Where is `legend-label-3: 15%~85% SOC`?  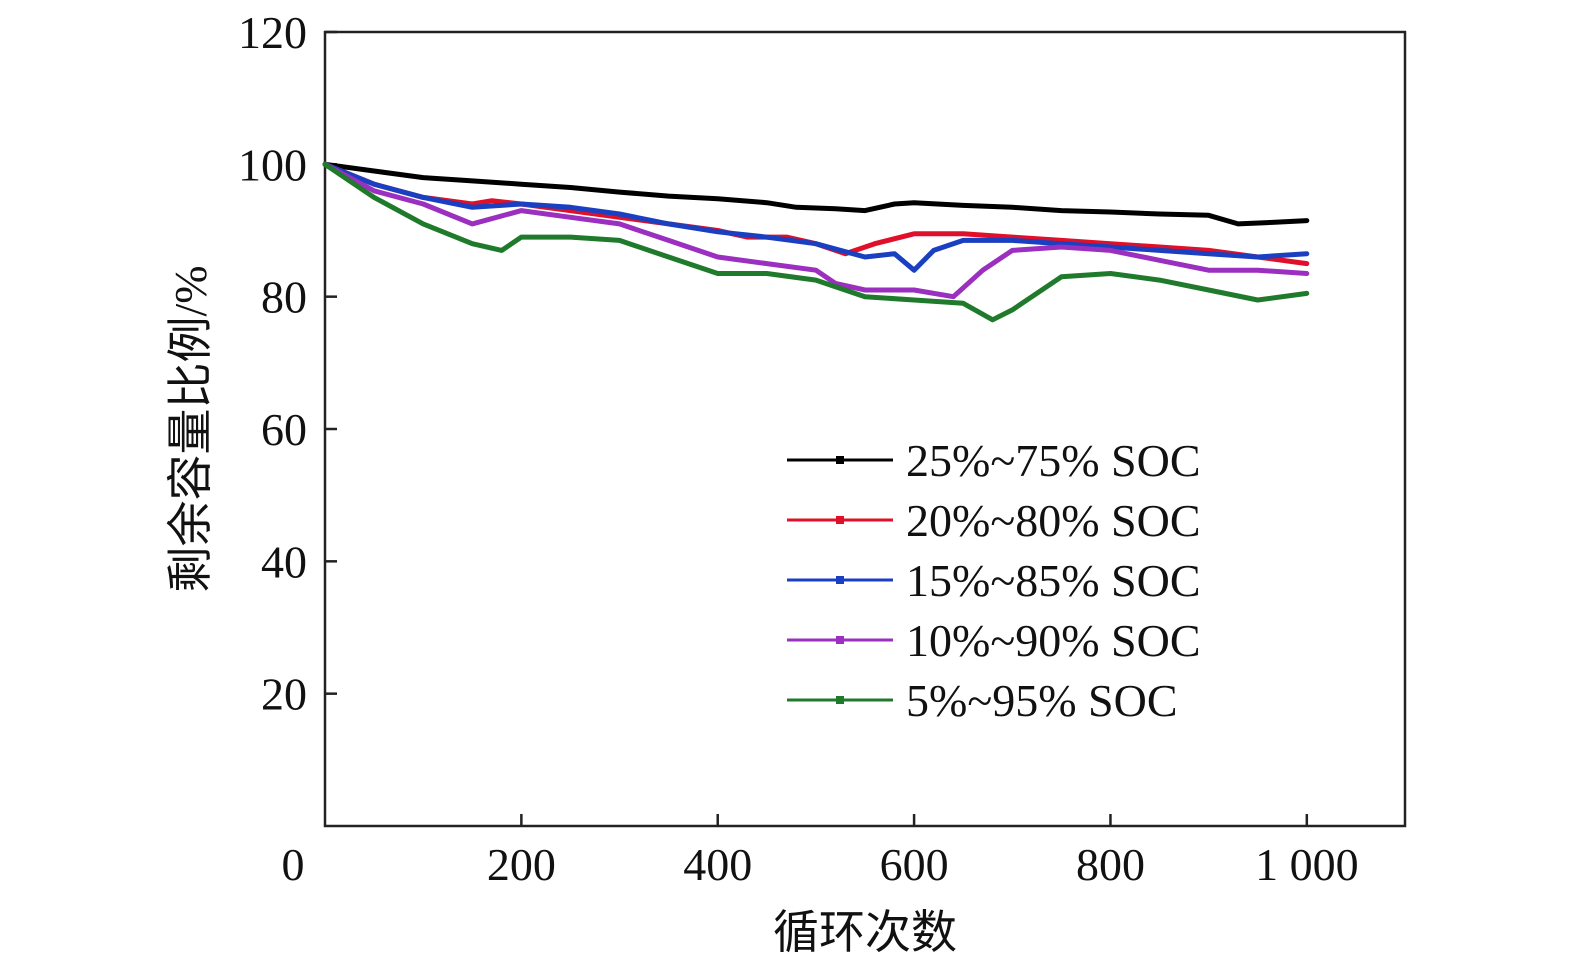 legend-label-3: 15%~85% SOC is located at coordinates (1053, 580).